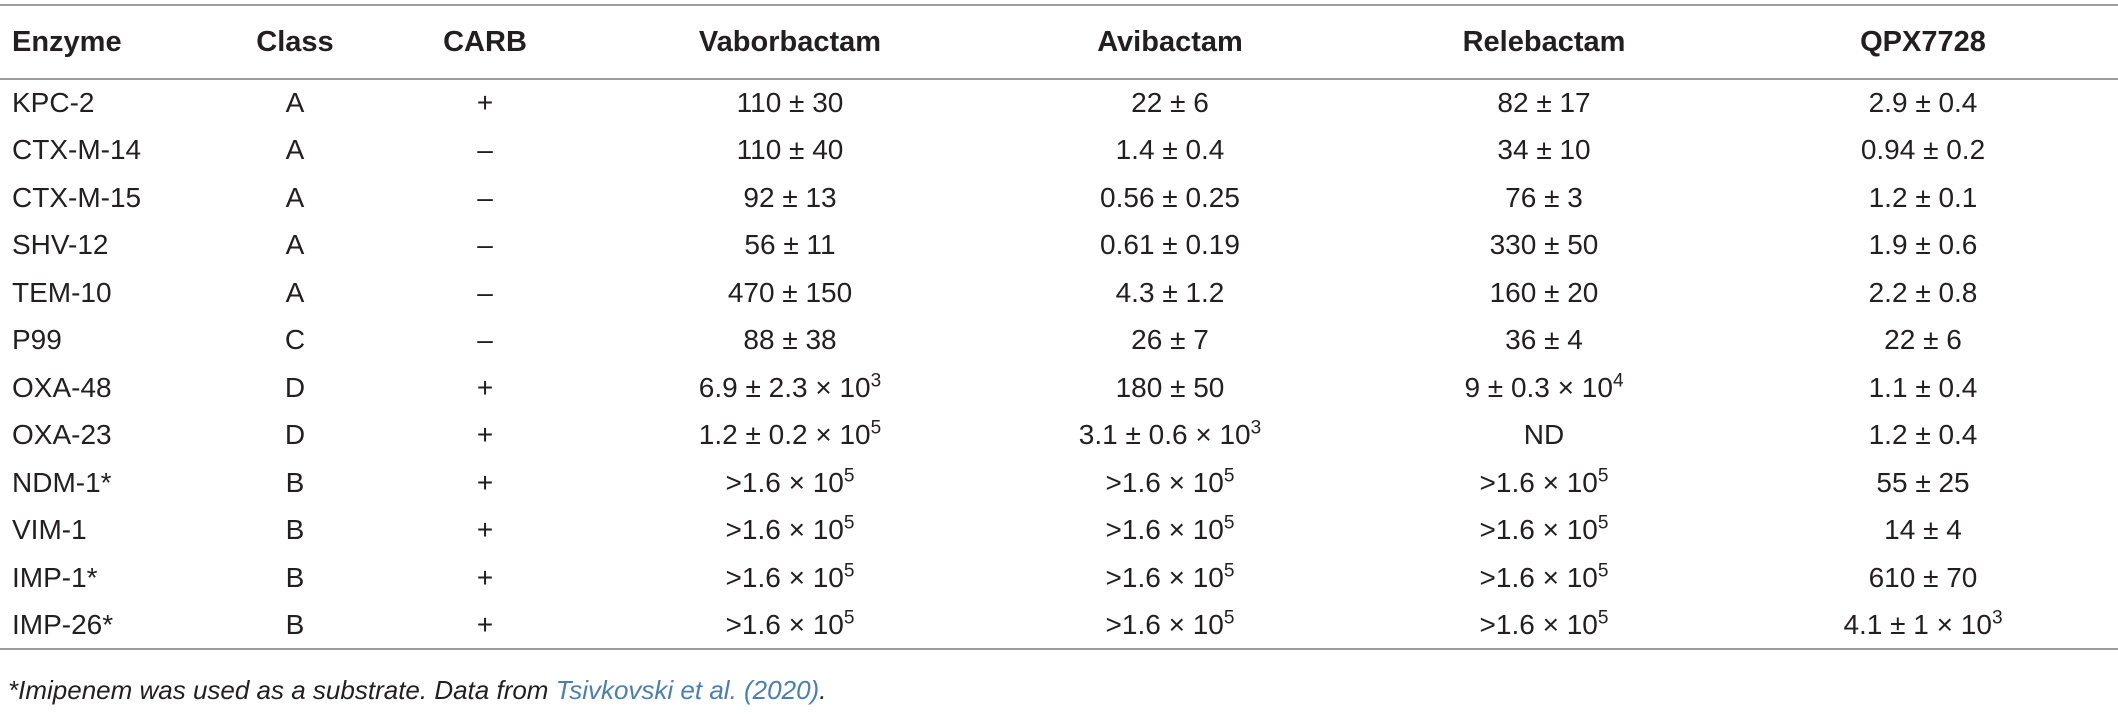 This screenshot has height=717, width=2118. What do you see at coordinates (295, 42) in the screenshot?
I see `col-header-class: Class` at bounding box center [295, 42].